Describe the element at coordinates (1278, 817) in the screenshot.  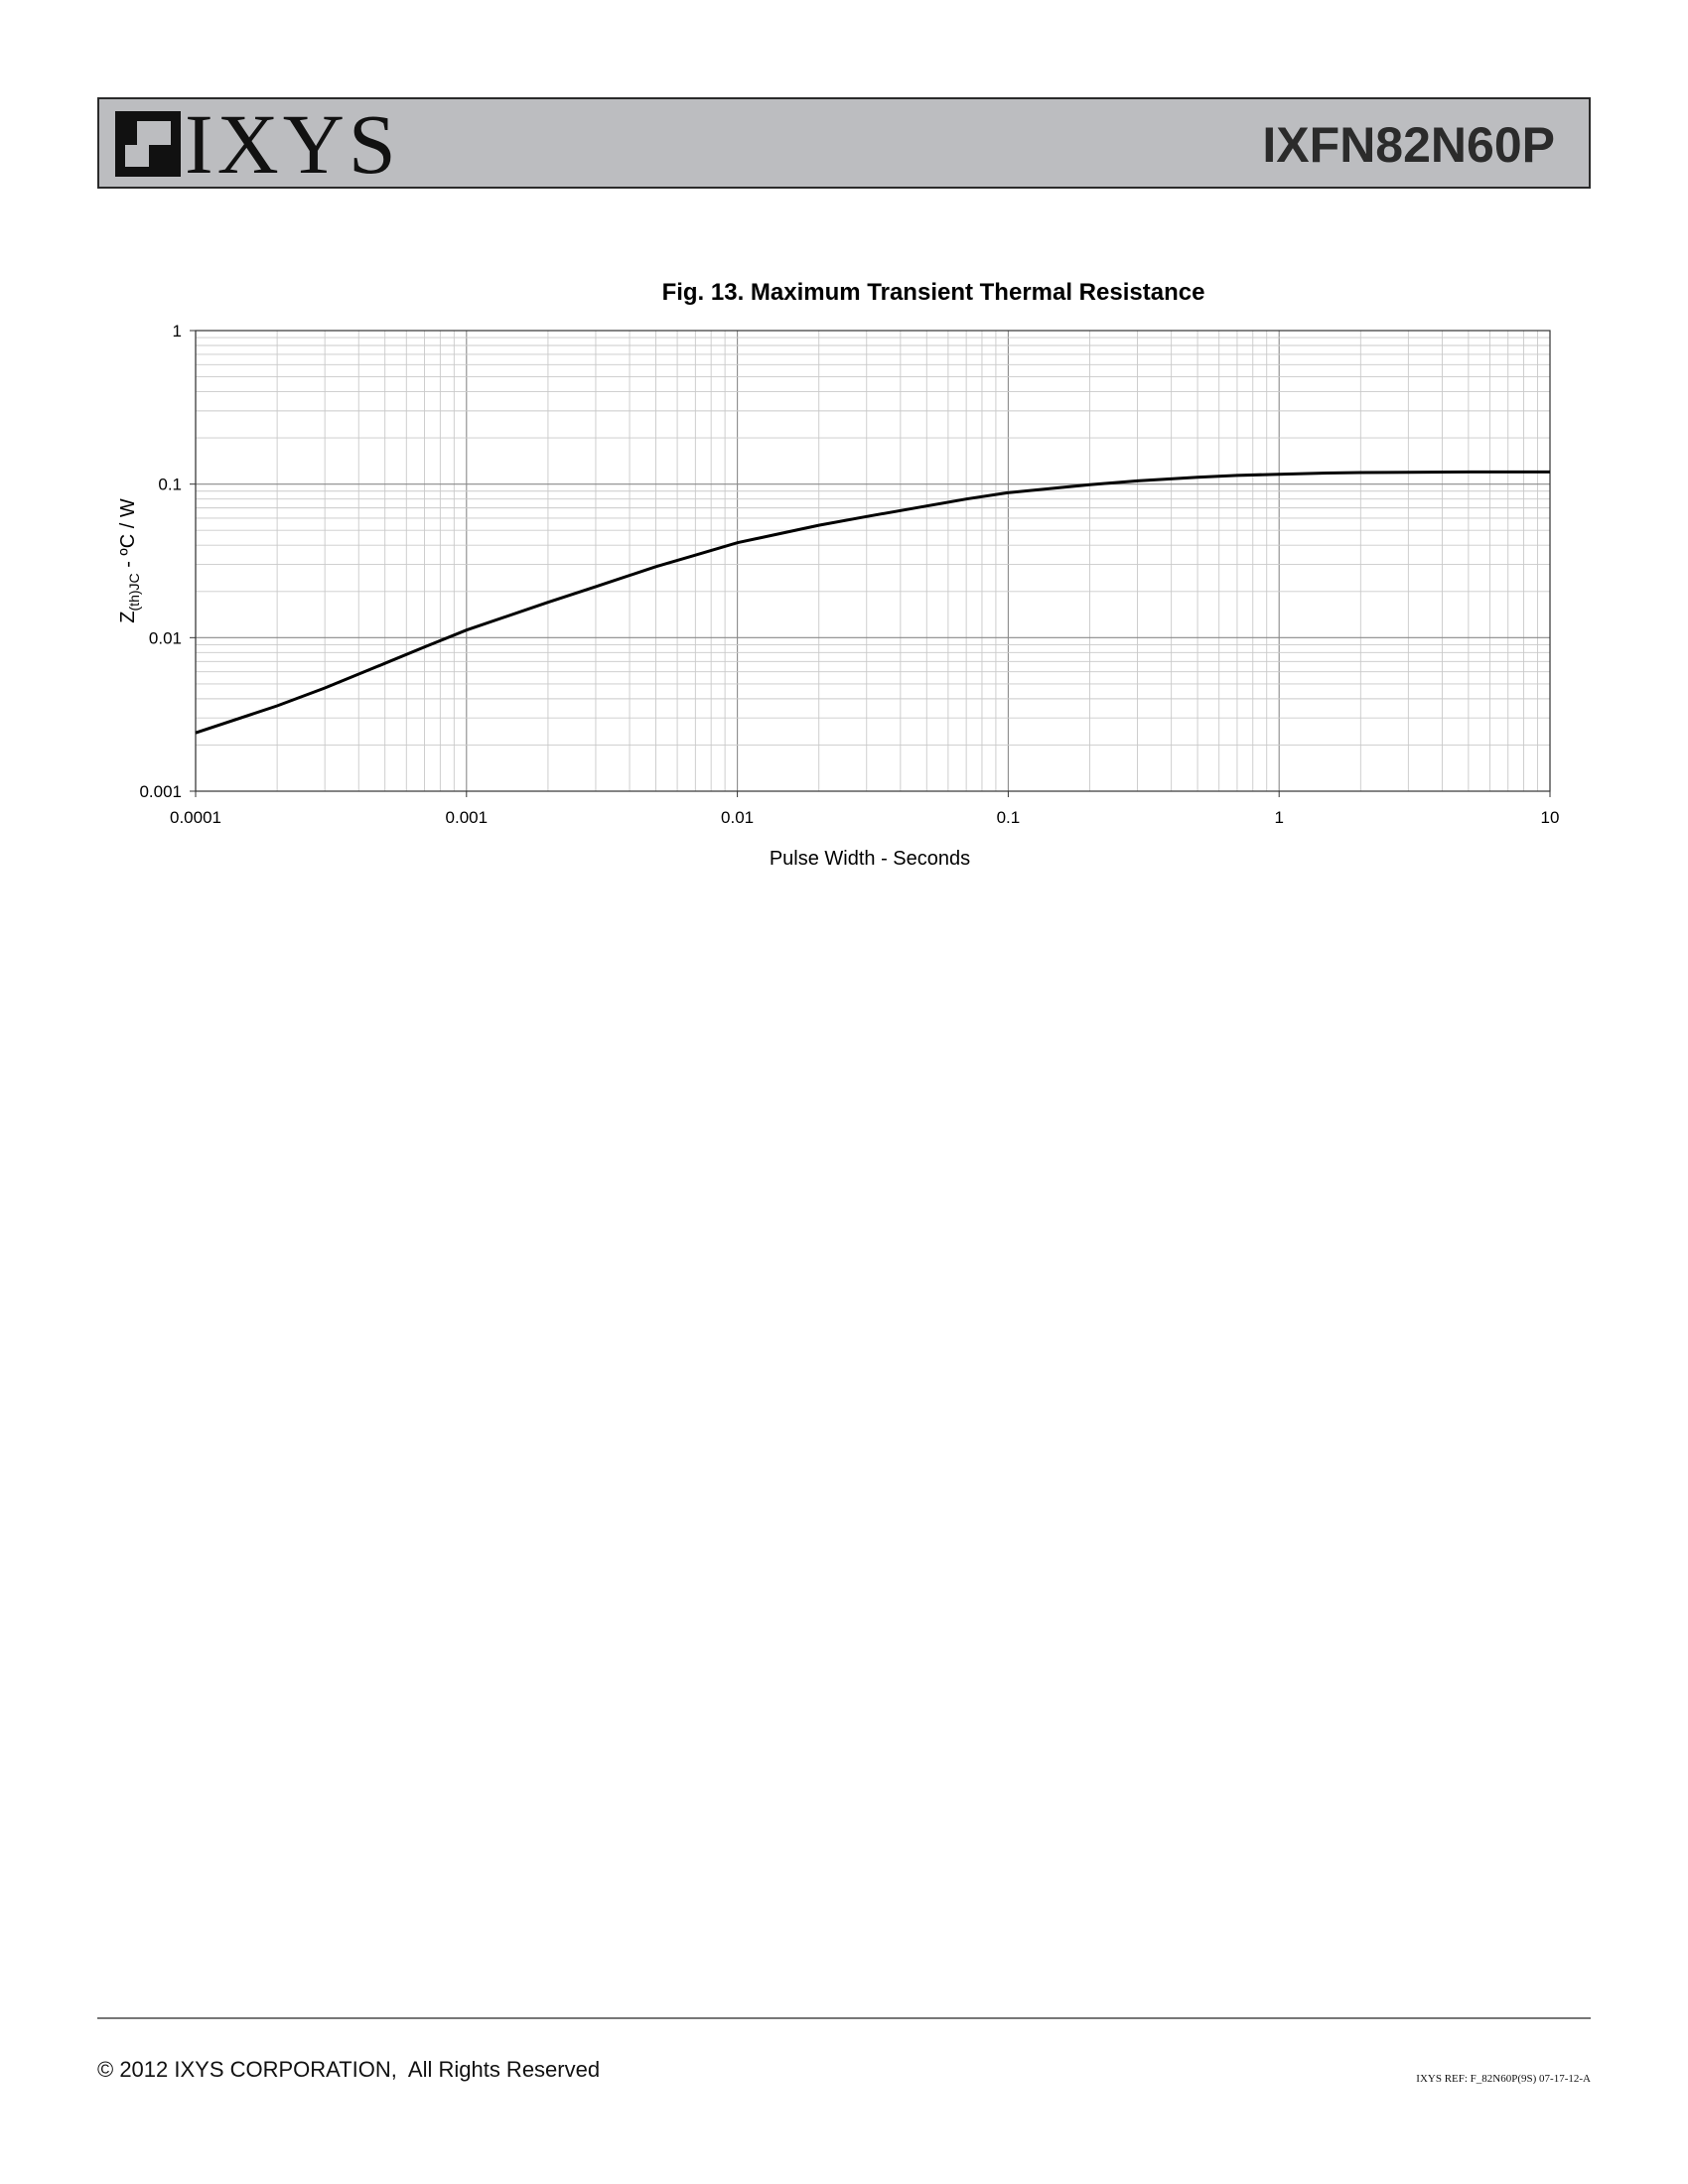
I see `x-tick-label: 1` at that location.